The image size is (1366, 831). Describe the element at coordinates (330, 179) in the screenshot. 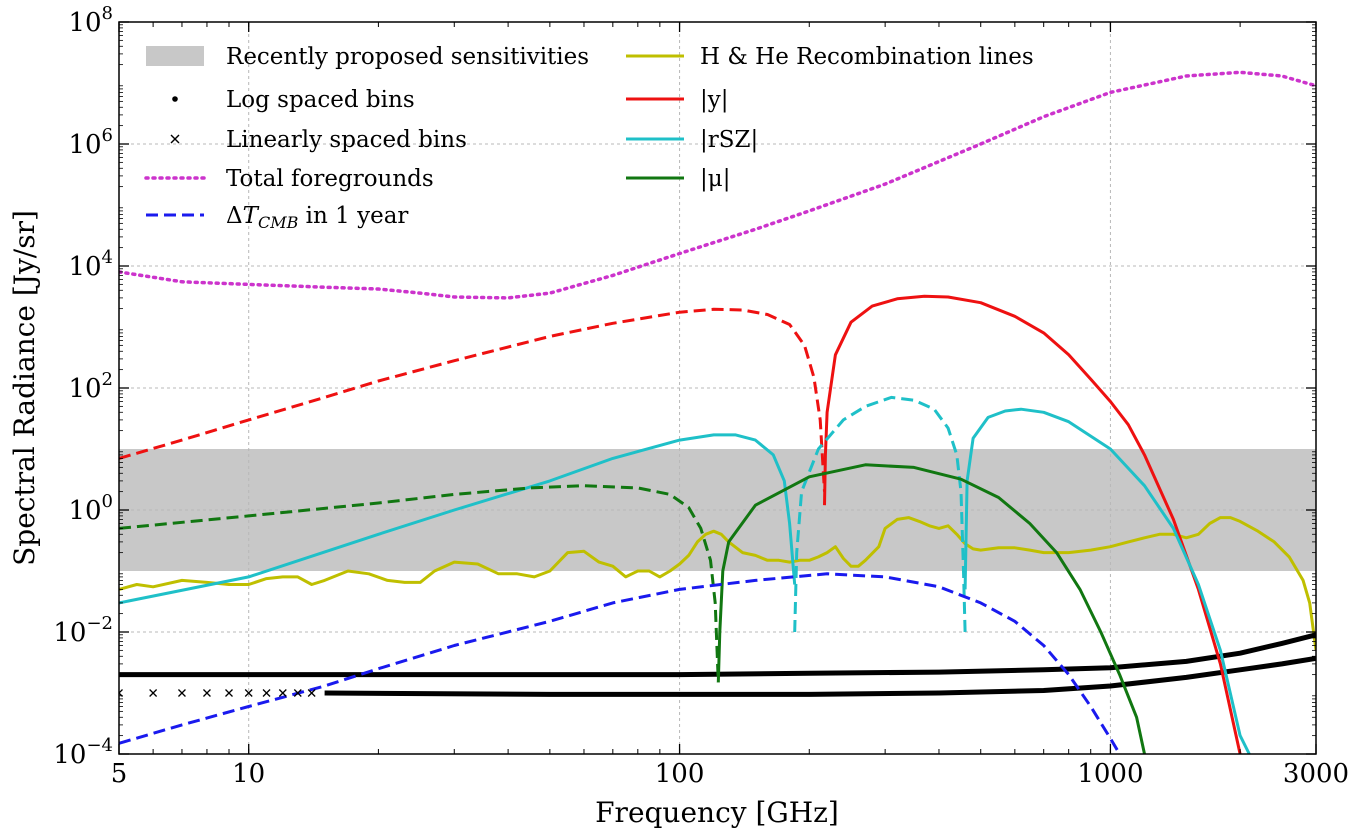

I see `legend-label: Total foregrounds` at that location.